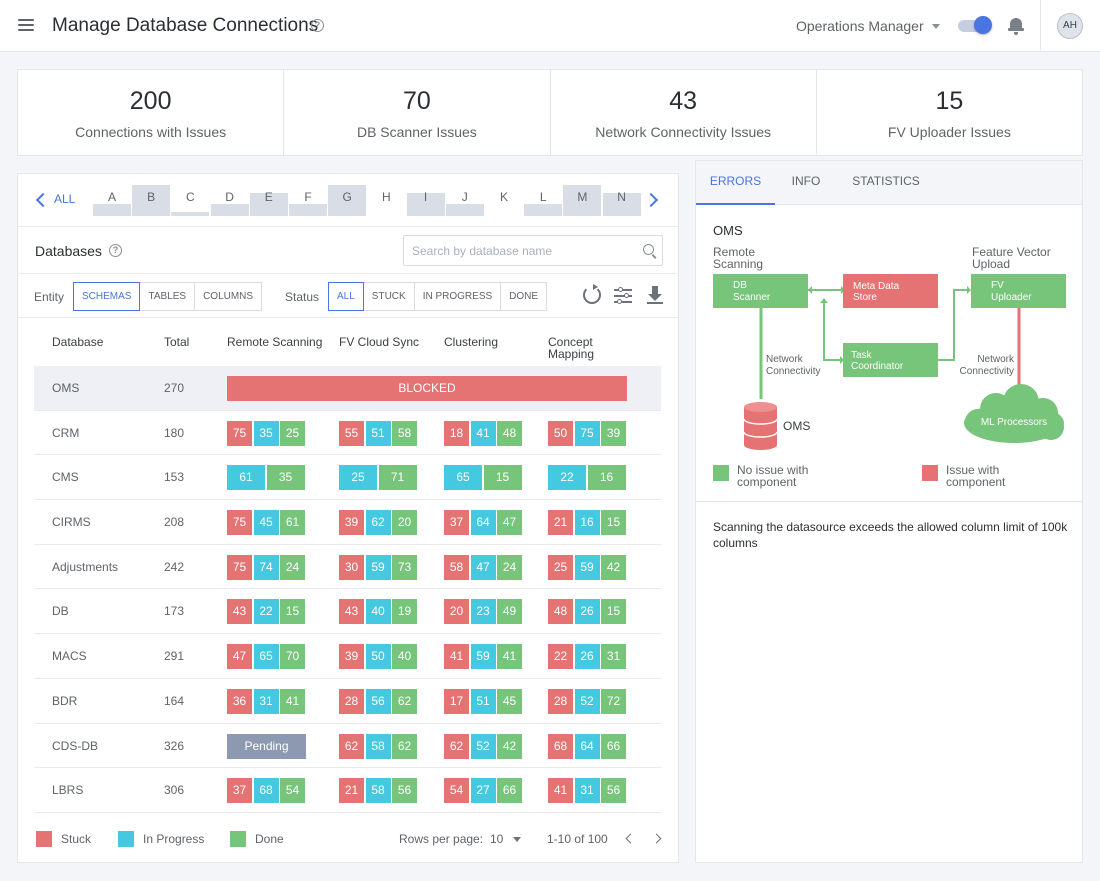 The image size is (1100, 881). Describe the element at coordinates (613, 701) in the screenshot. I see `done-count: 72` at that location.